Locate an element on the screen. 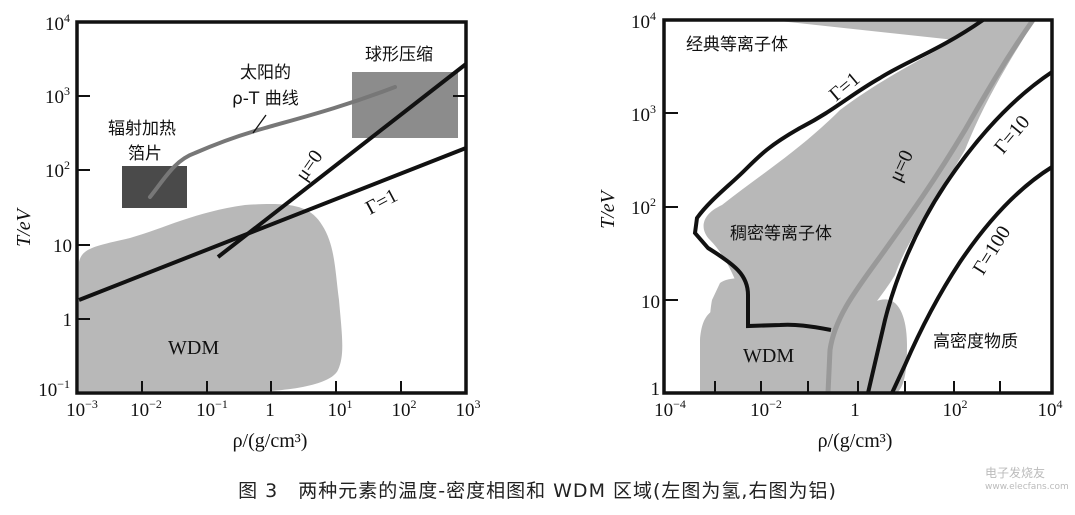  left-label-foil-1: 辐射加热 is located at coordinates (142, 129).